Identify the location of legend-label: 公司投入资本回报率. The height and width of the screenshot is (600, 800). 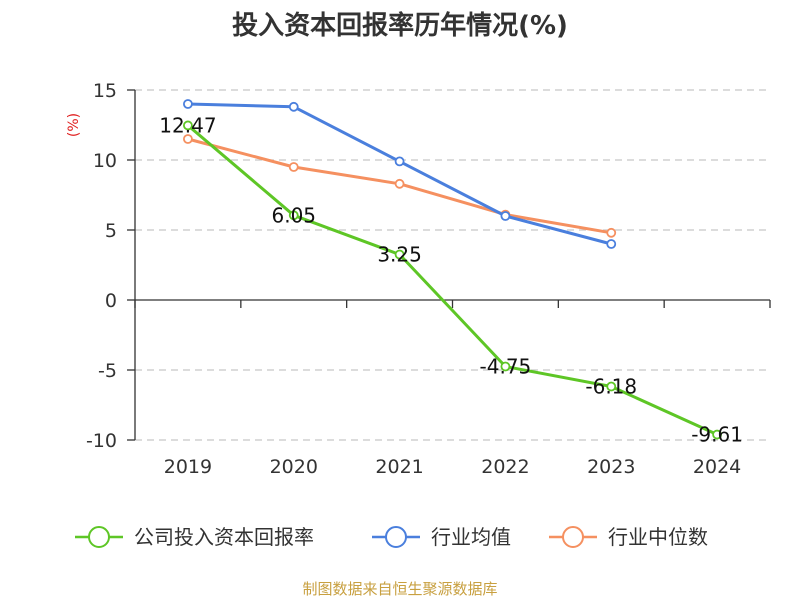
(224, 537).